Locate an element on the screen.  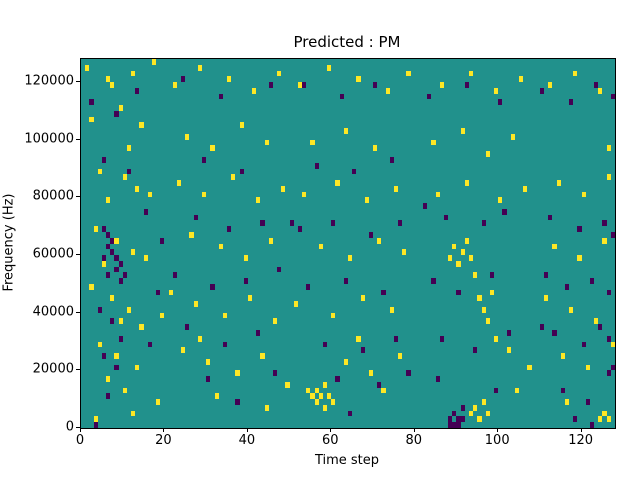
y-axis-label: Frequency (Hz) is located at coordinates (9, 242).